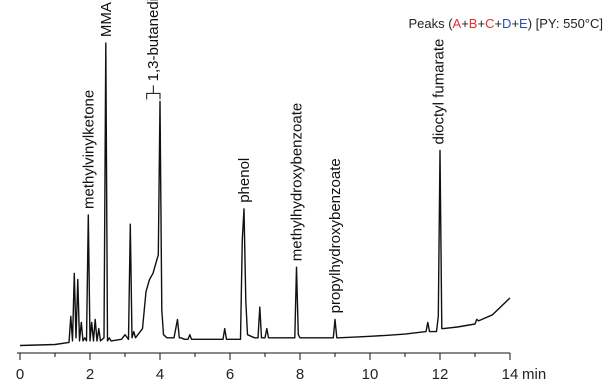  What do you see at coordinates (281, 367) in the screenshot?
I see `x-axis: 0 2 4 6 8 10 12 14 min` at bounding box center [281, 367].